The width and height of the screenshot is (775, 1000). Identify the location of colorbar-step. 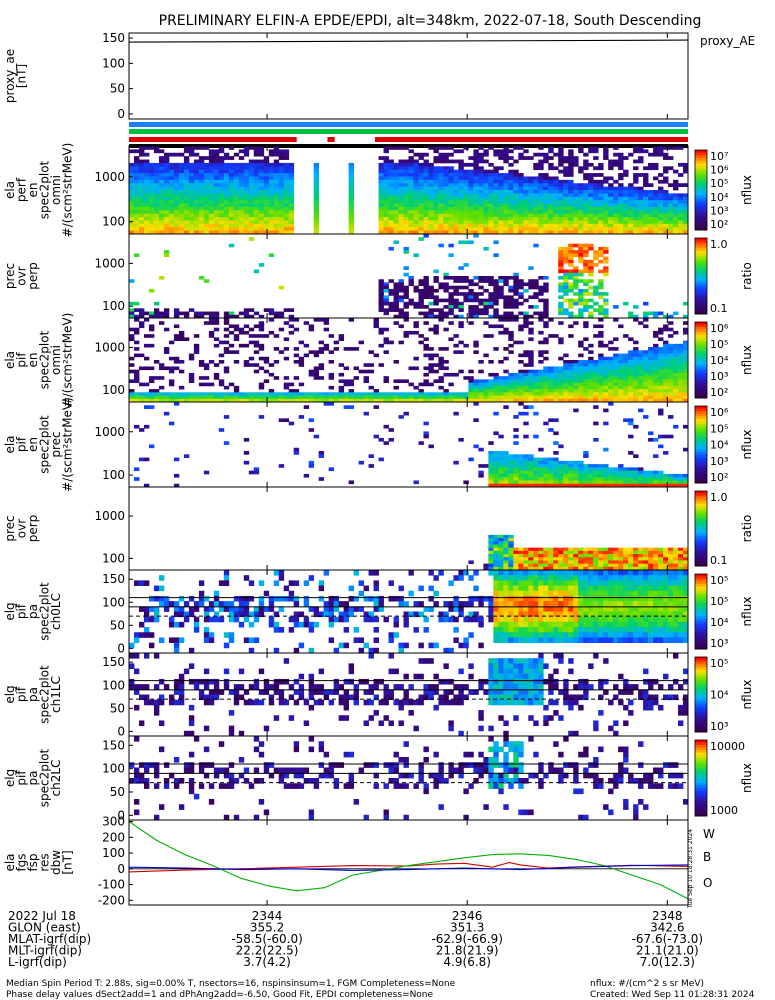
(701, 189).